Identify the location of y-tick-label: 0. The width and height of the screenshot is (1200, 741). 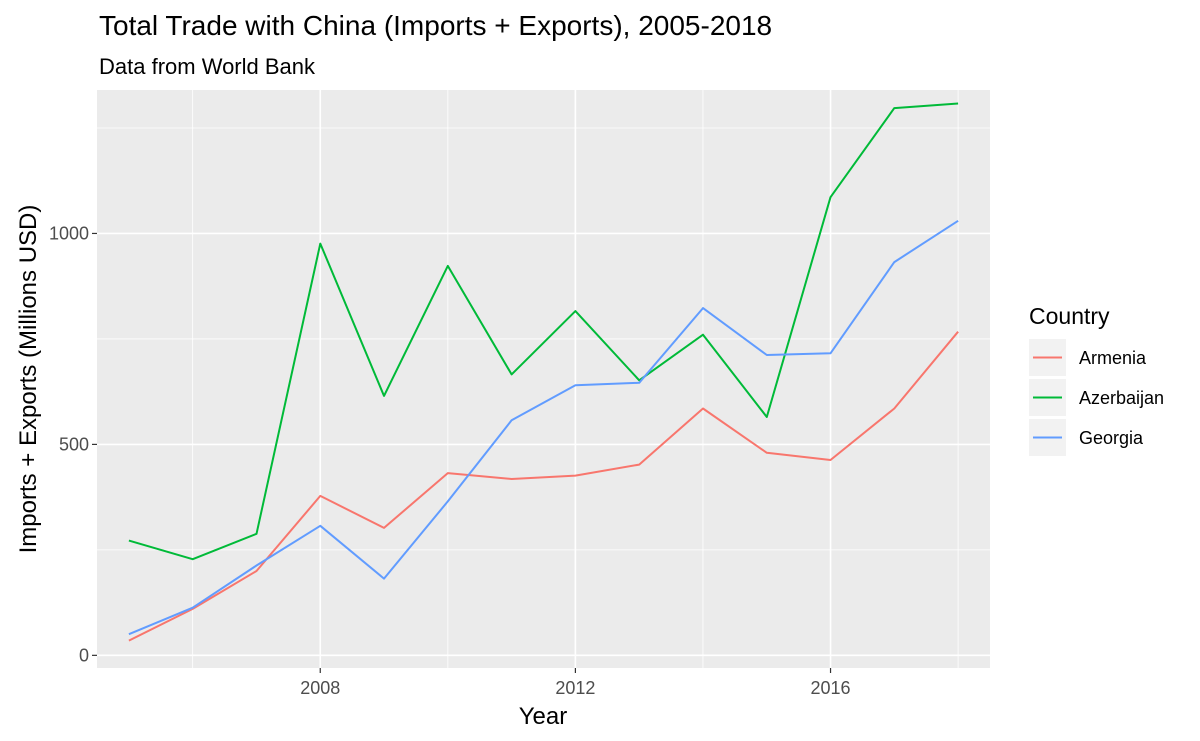
(84, 655).